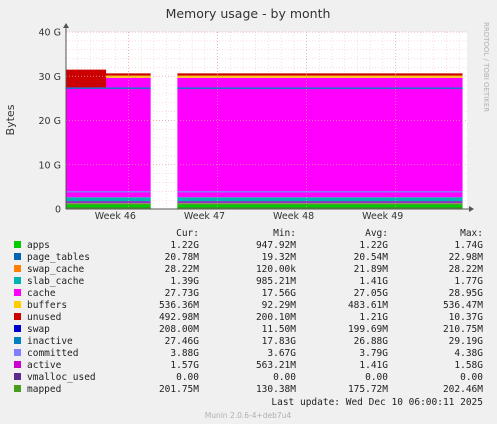  What do you see at coordinates (17, 340) in the screenshot?
I see `legend-swatch-inactive` at bounding box center [17, 340].